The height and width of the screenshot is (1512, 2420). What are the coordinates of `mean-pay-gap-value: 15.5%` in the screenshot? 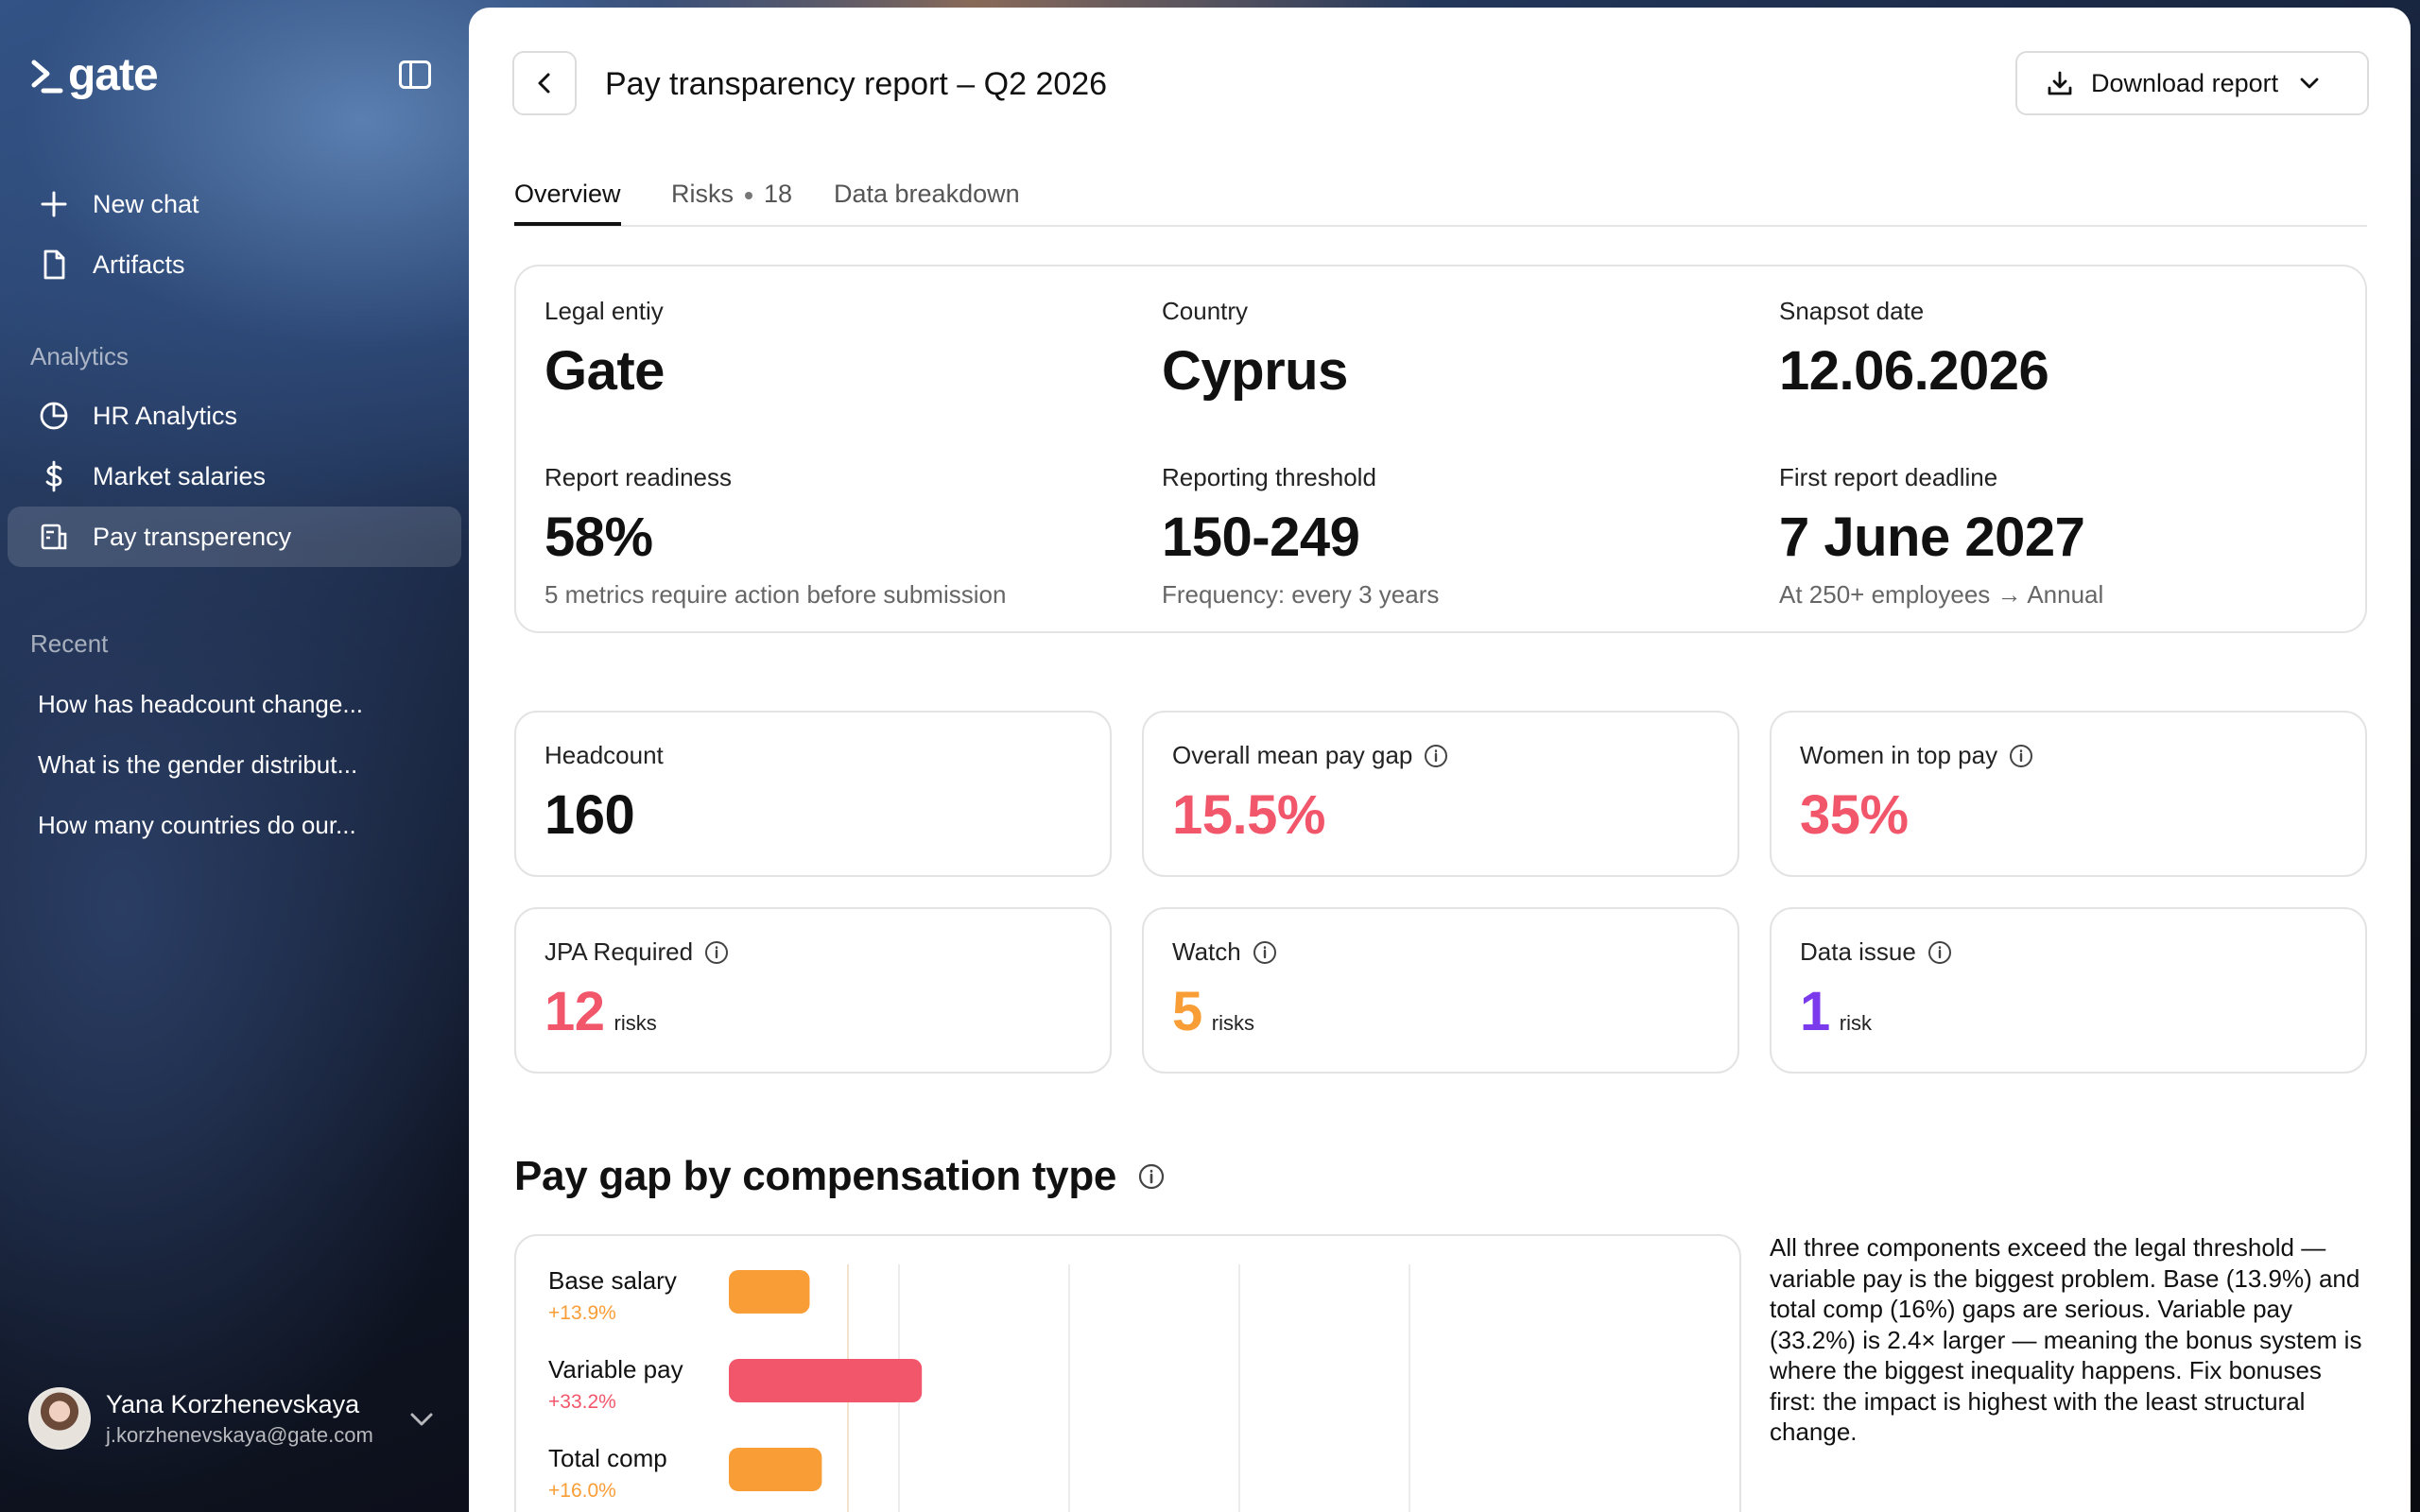 It's located at (1248, 815).